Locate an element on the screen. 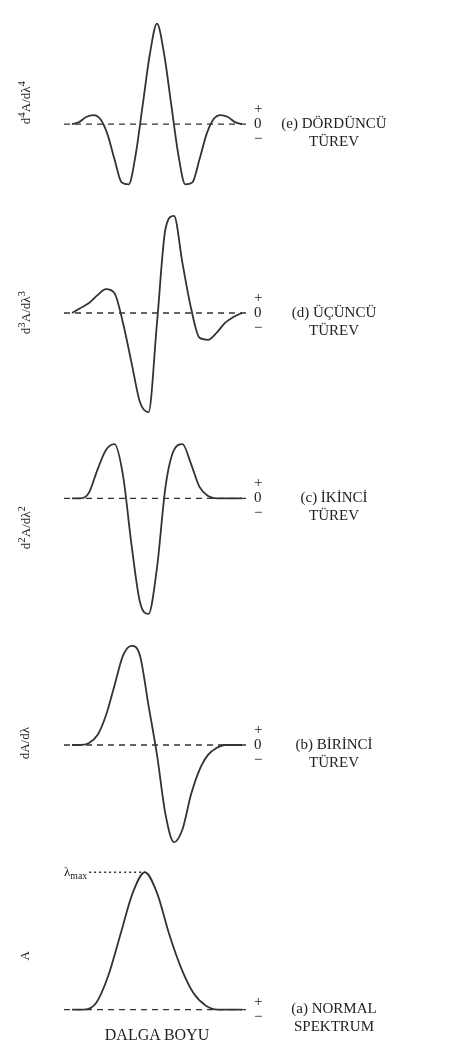  text: (a) NORMAL SPEKTRUM is located at coordinates (334, 1017).